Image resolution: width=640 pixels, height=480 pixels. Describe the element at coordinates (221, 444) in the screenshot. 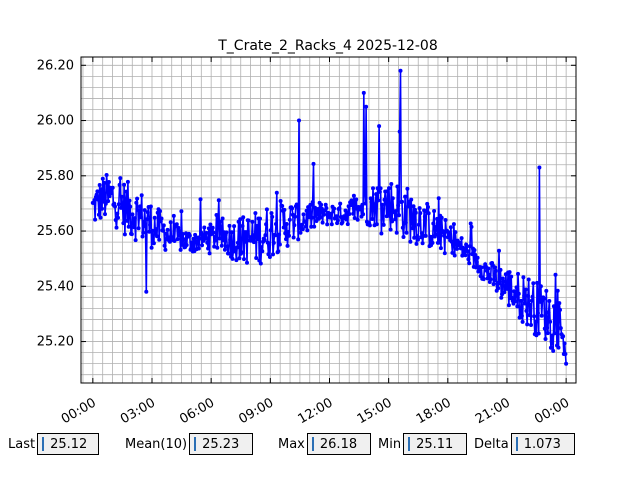

I see `stat-mean-field: 25.23` at that location.